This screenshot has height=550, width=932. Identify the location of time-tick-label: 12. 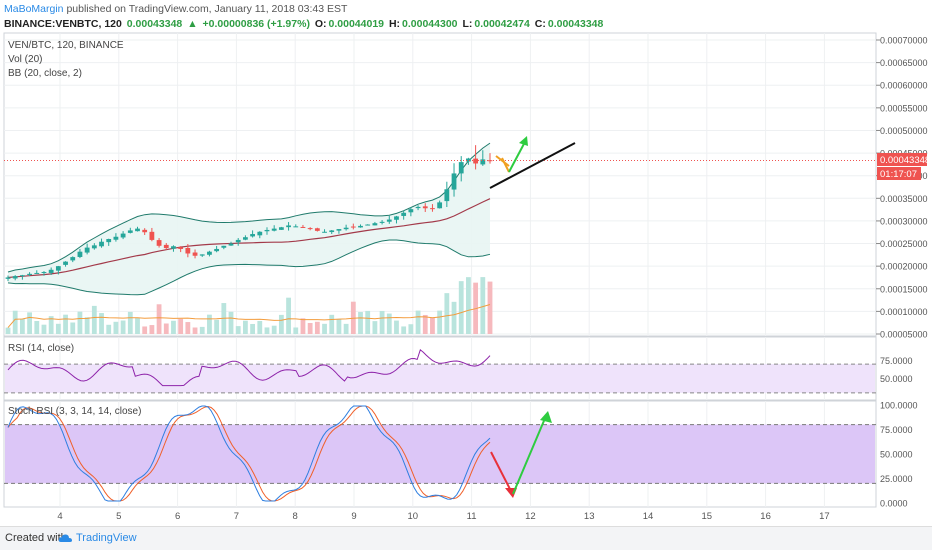
(530, 516).